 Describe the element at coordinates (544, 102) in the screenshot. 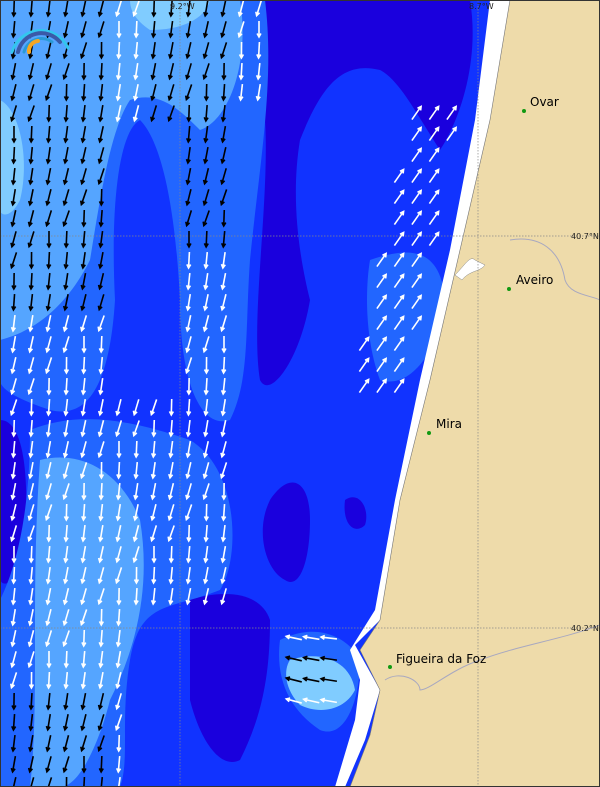

I see `city-ovar: Ovar` at that location.